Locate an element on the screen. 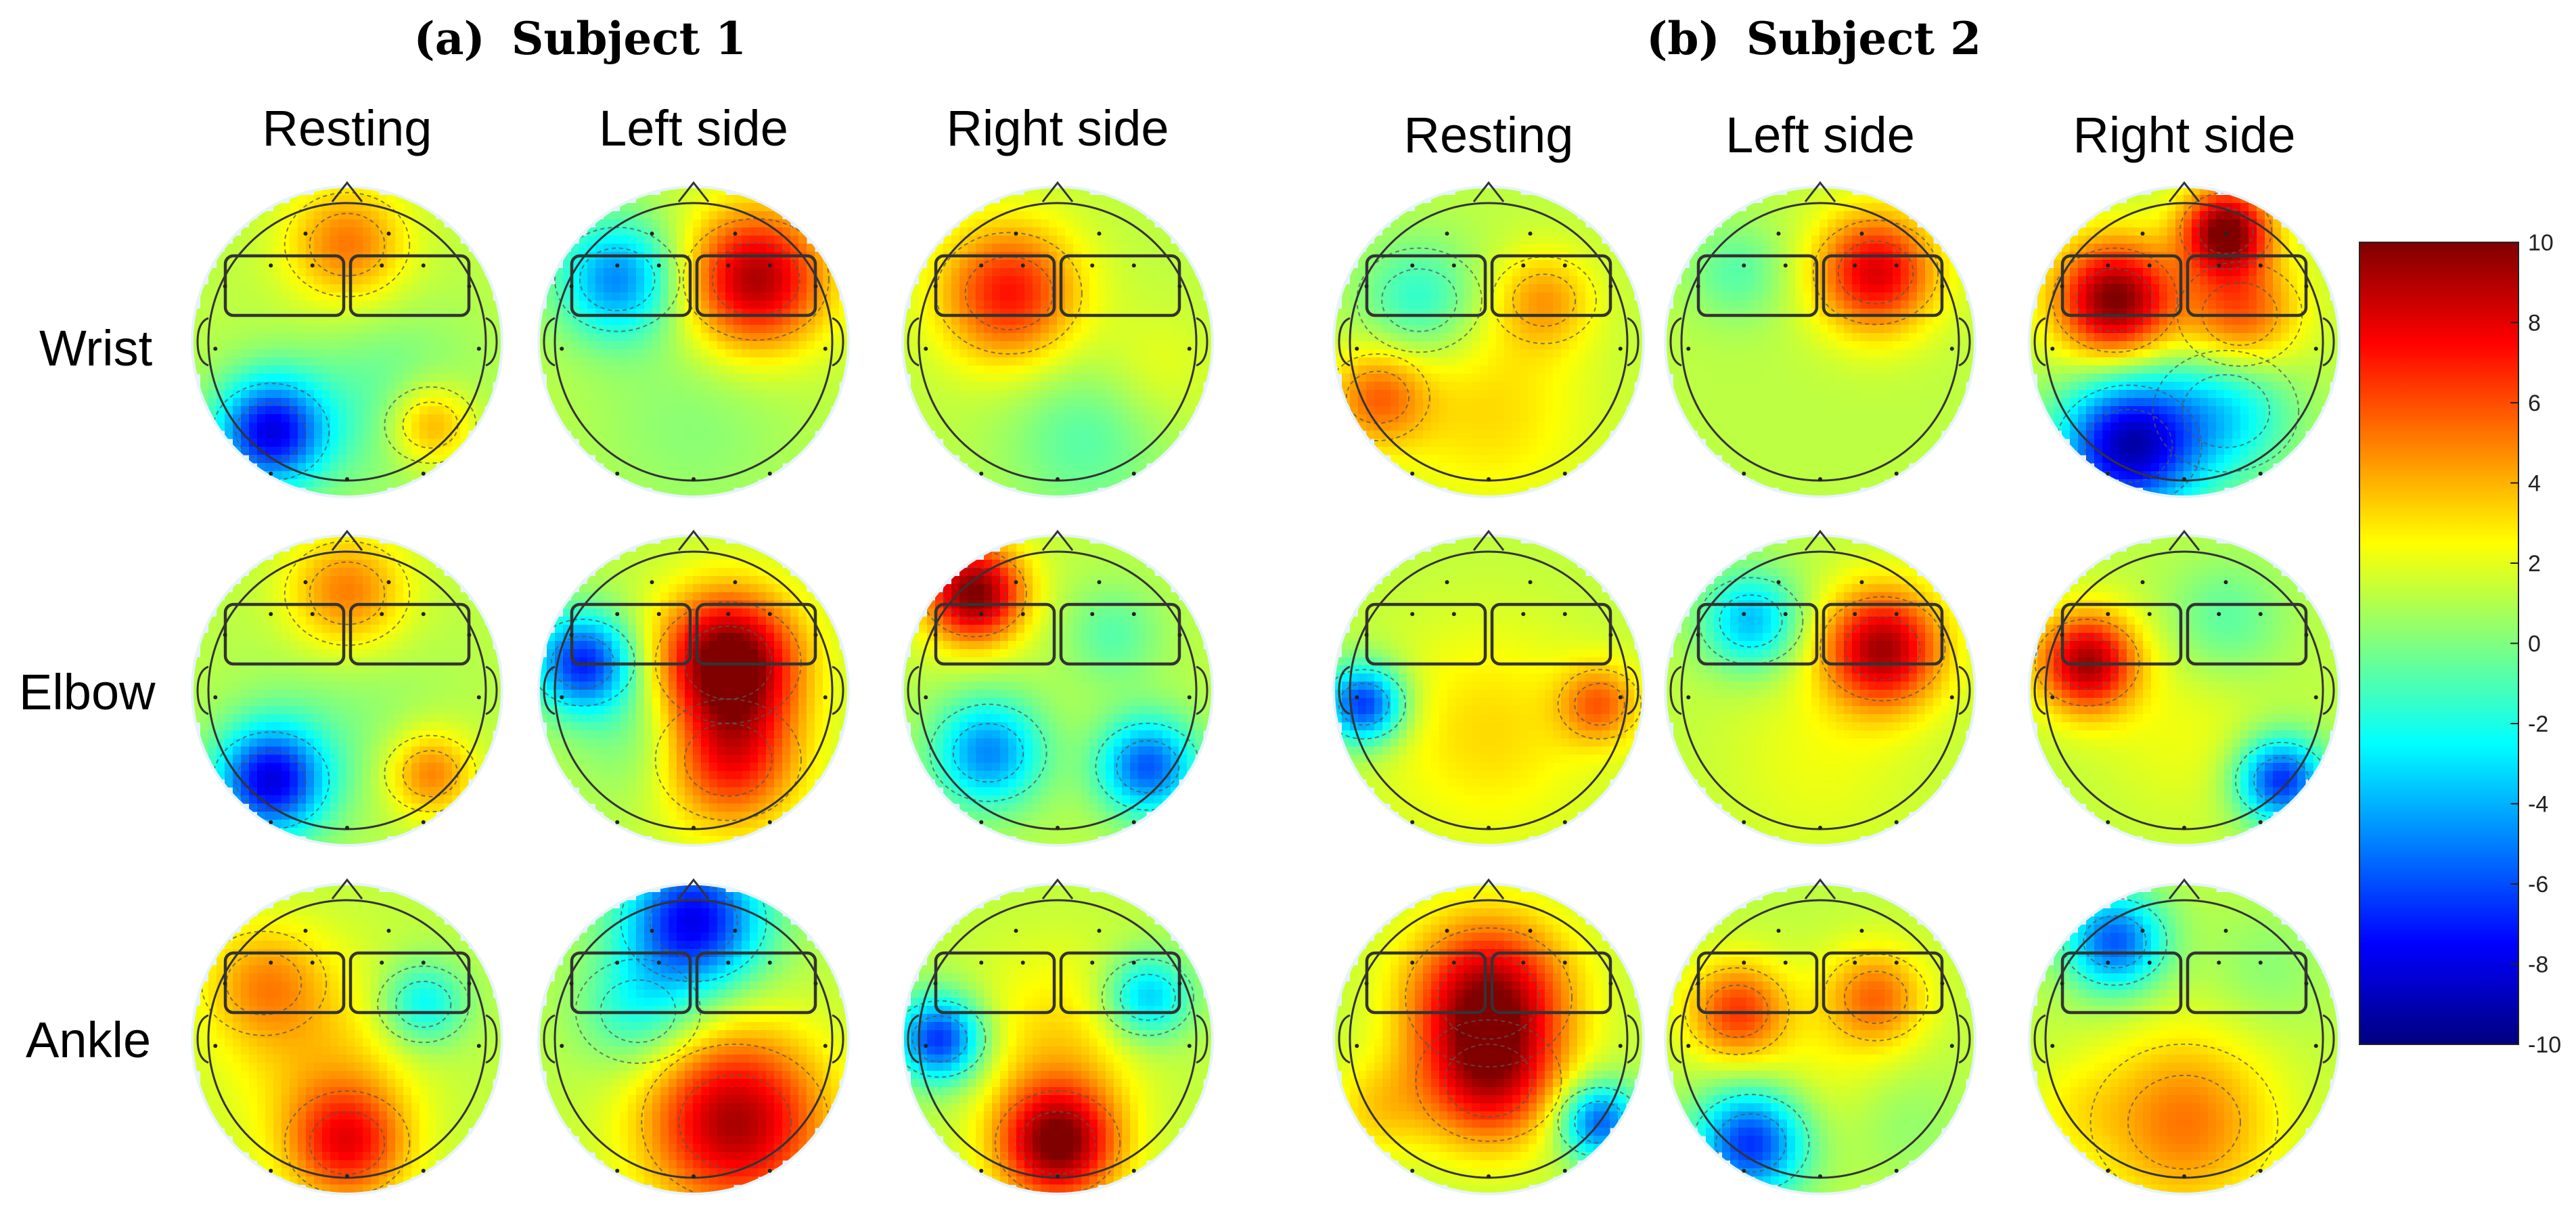 This screenshot has height=1219, width=2576. colorbar-tick-label: 2 is located at coordinates (2534, 564).